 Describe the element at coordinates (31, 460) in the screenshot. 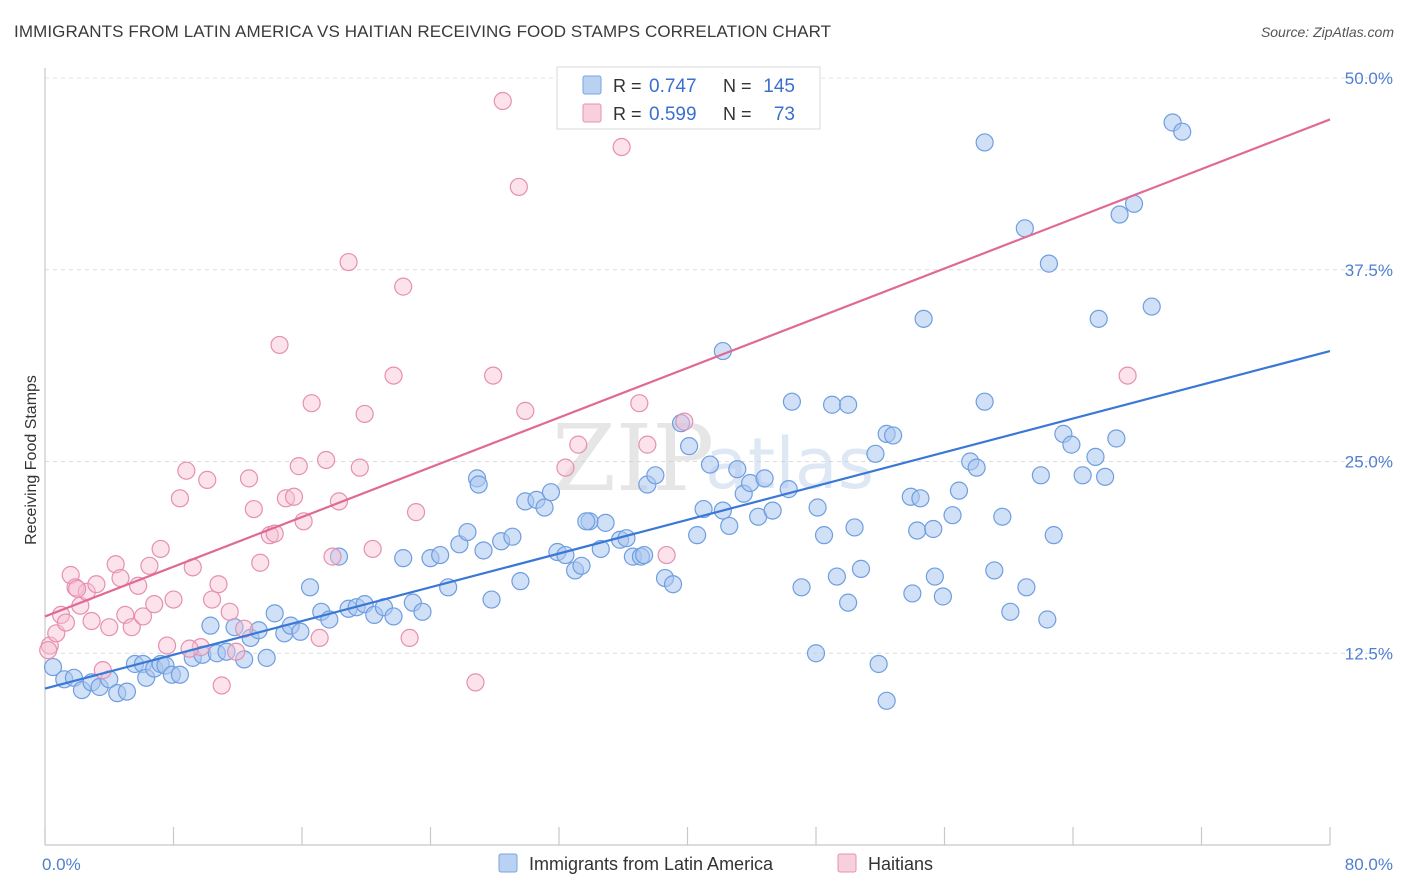

I see `y-axis-title: Receiving Food Stamps` at that location.